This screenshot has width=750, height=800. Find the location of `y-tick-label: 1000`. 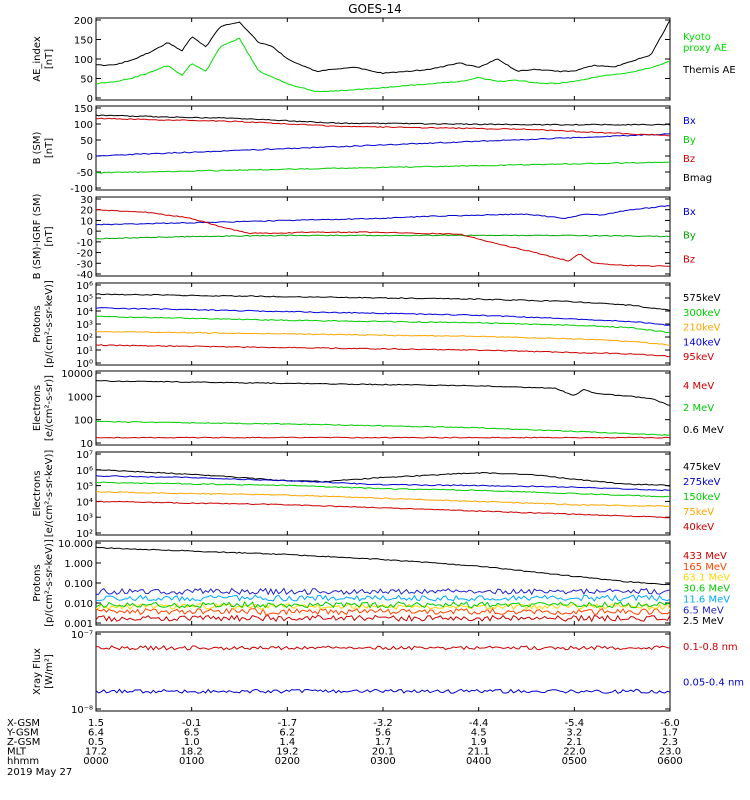

y-tick-label: 1000 is located at coordinates (80, 397).